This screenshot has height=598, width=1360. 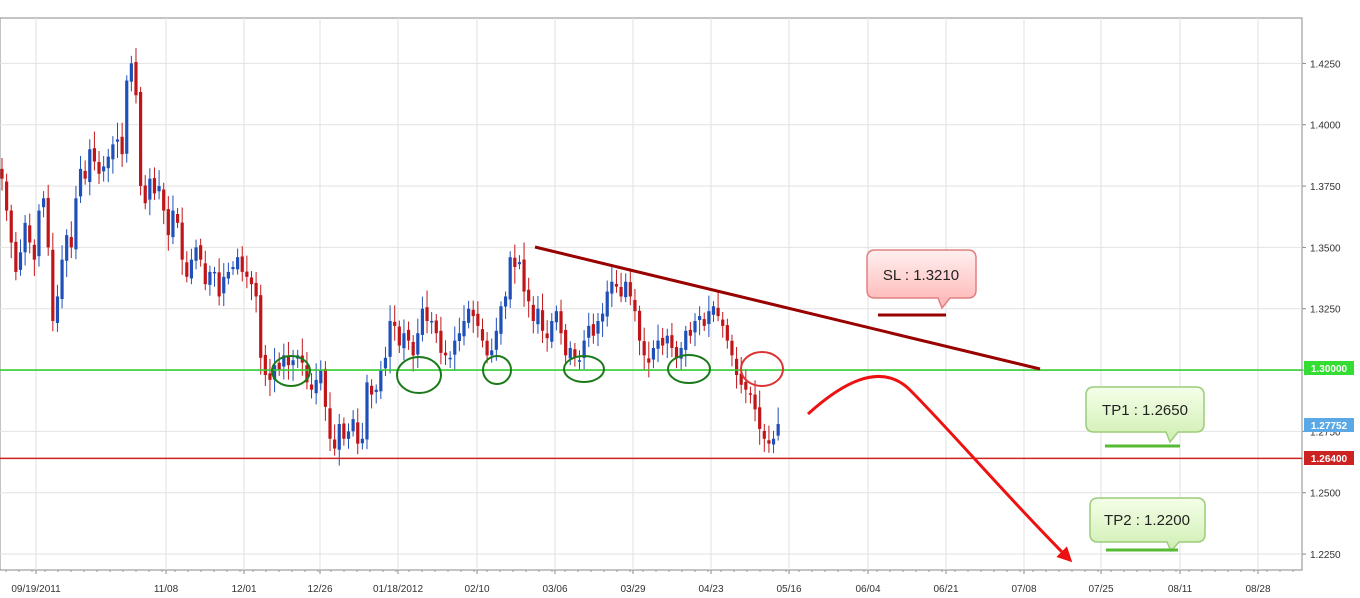 I want to click on take-profit-1-callout: TP1 : 1.2650, so click(x=1145, y=417).